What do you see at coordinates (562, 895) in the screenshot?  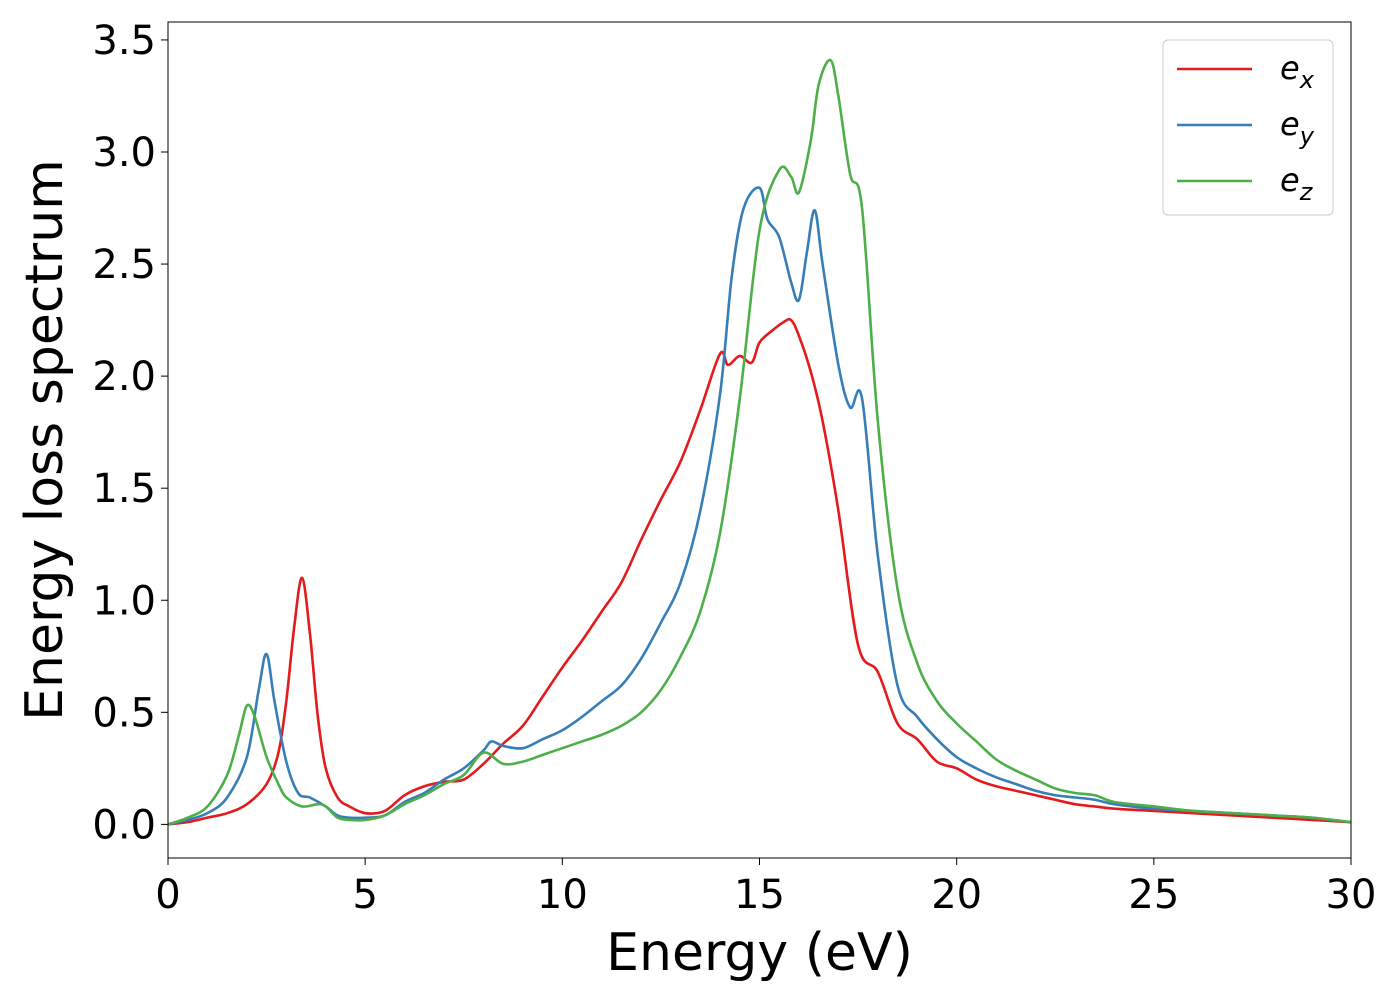 I see `x-tick-label: 10` at bounding box center [562, 895].